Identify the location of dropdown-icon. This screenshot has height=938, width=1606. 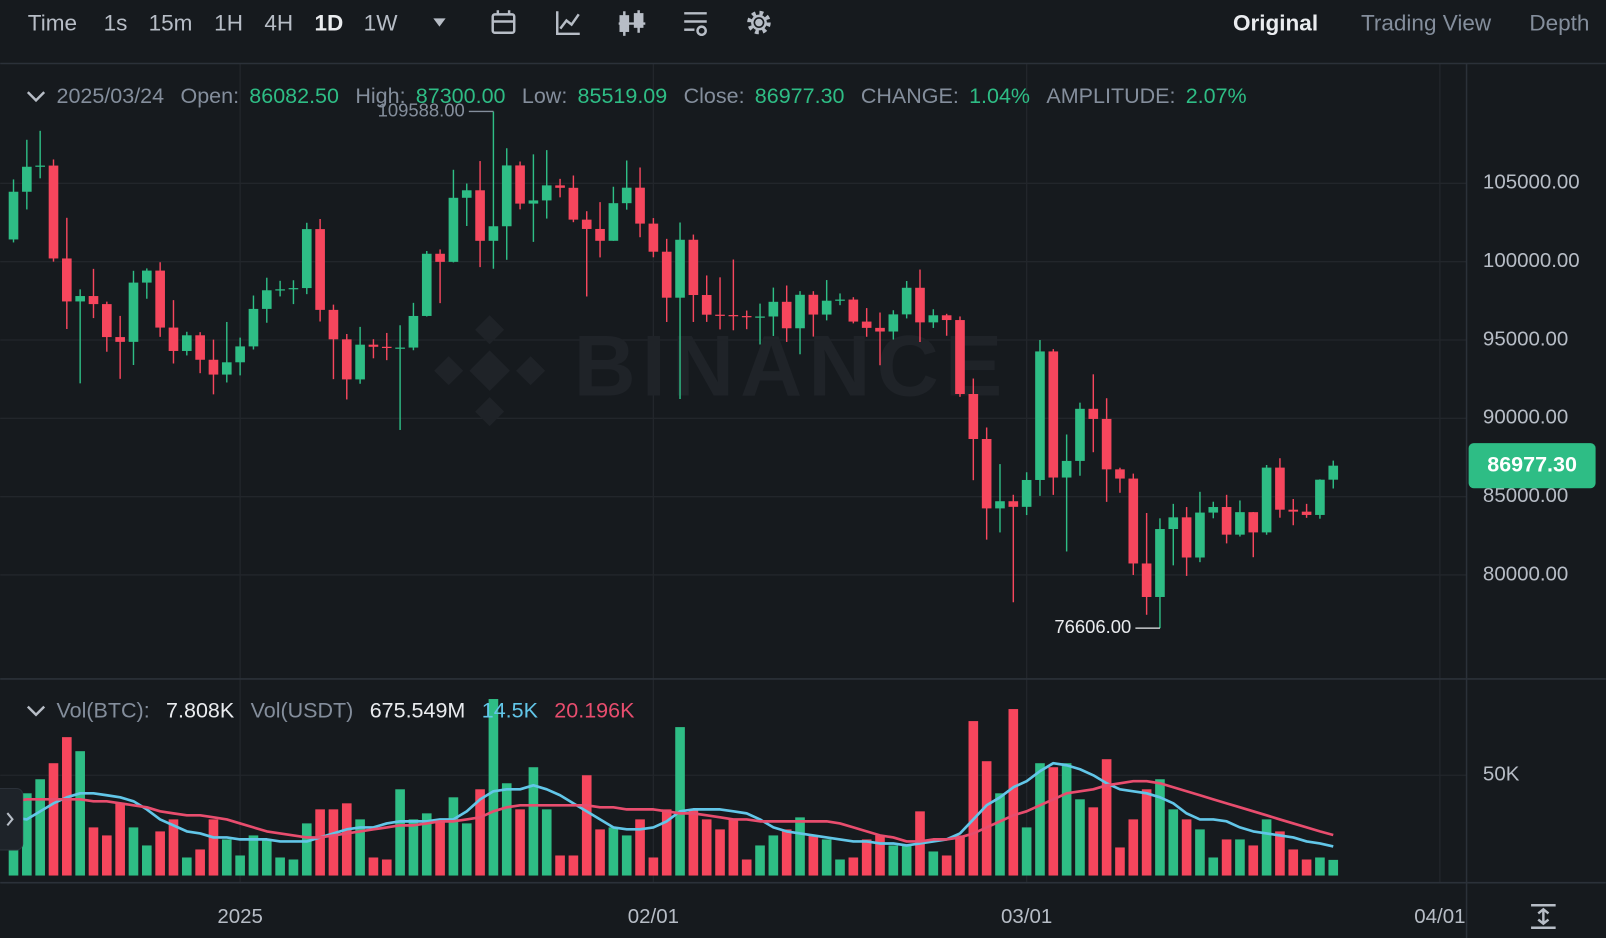
(439, 22).